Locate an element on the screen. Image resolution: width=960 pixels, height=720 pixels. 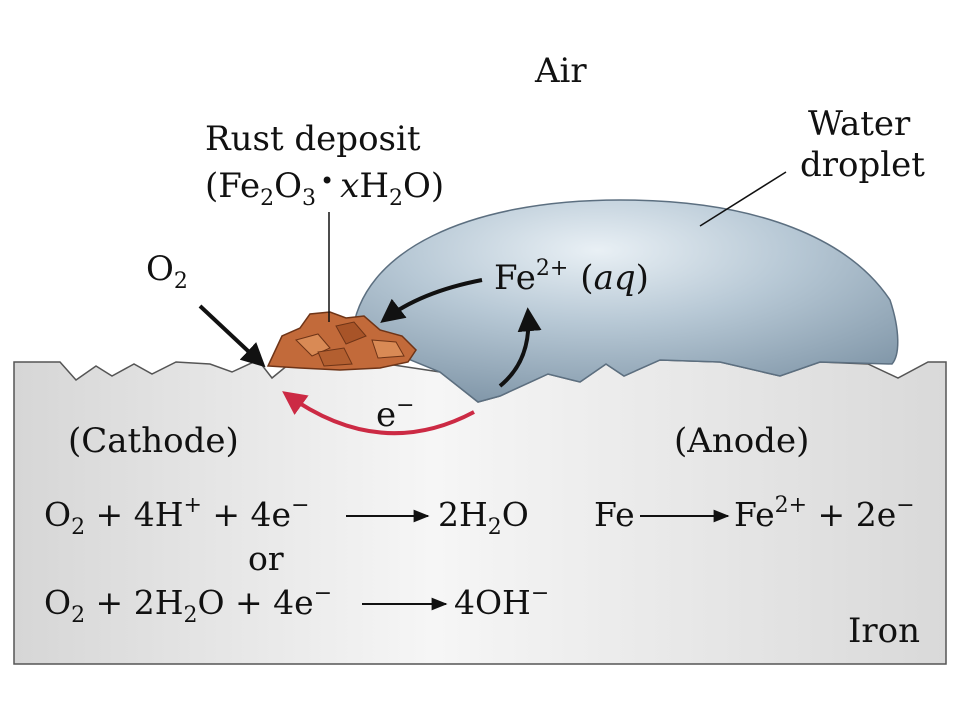
cathode-product-2: 4OH− is located at coordinates (501, 601).